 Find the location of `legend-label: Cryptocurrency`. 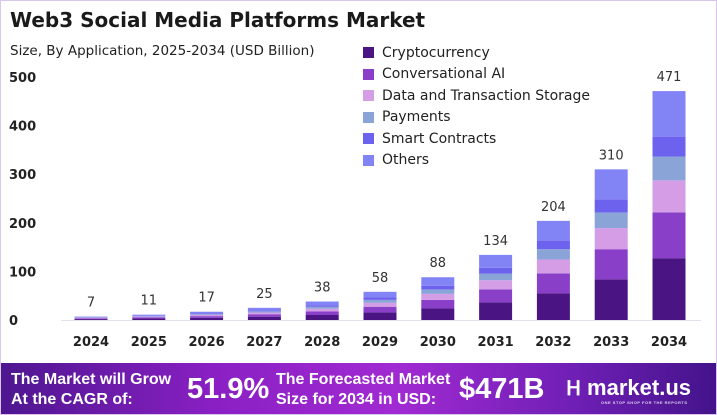

legend-label: Cryptocurrency is located at coordinates (436, 52).